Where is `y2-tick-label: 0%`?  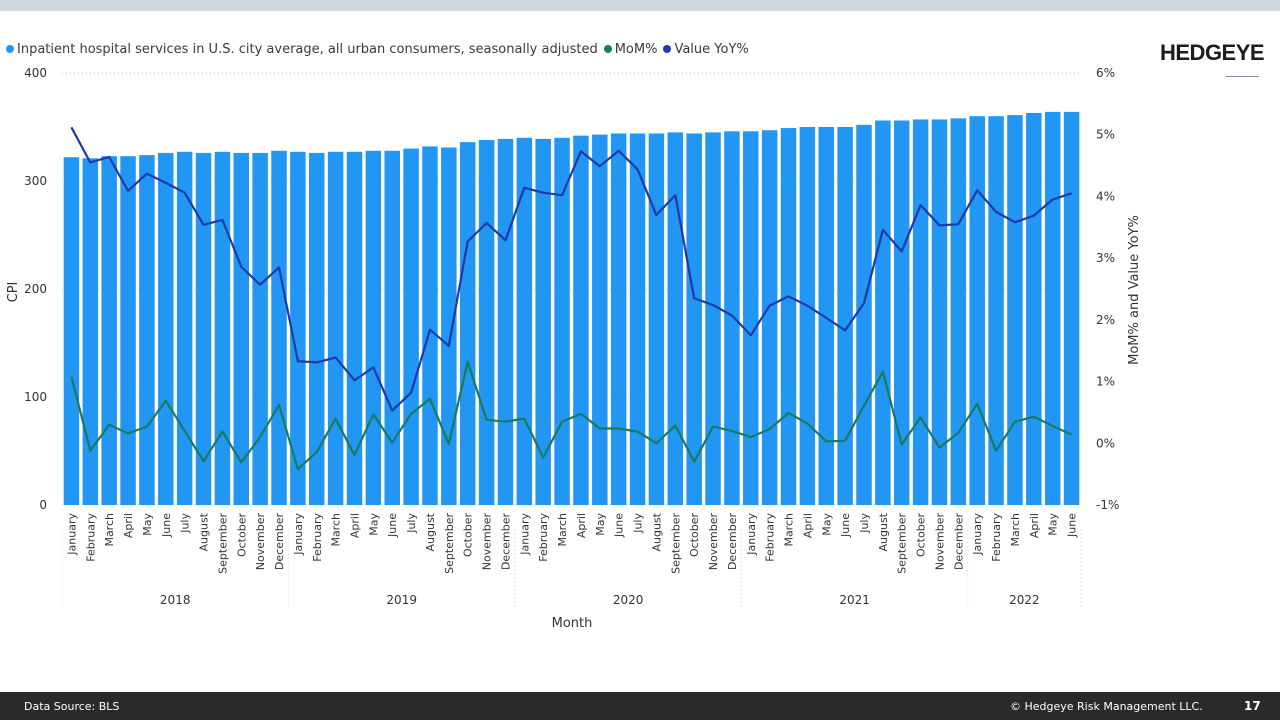 y2-tick-label: 0% is located at coordinates (1105, 443).